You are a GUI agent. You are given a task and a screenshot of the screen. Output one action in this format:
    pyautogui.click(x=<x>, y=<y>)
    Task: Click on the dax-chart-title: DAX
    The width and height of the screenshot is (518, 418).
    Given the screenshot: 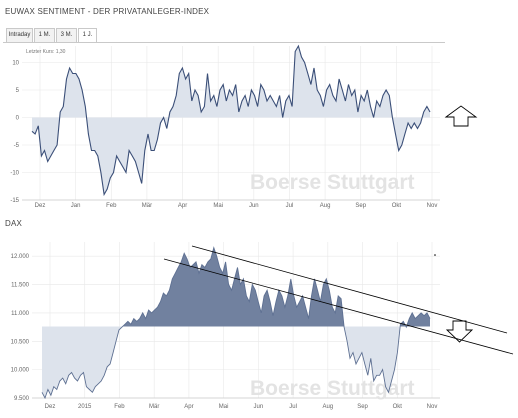 What is the action you would take?
    pyautogui.click(x=14, y=223)
    